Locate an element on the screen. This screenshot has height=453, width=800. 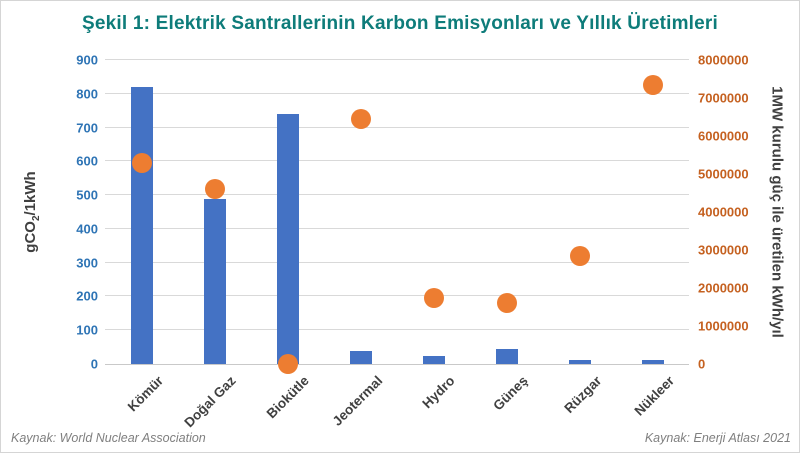
y-axis-tick-label: 0 is located at coordinates (94, 364).